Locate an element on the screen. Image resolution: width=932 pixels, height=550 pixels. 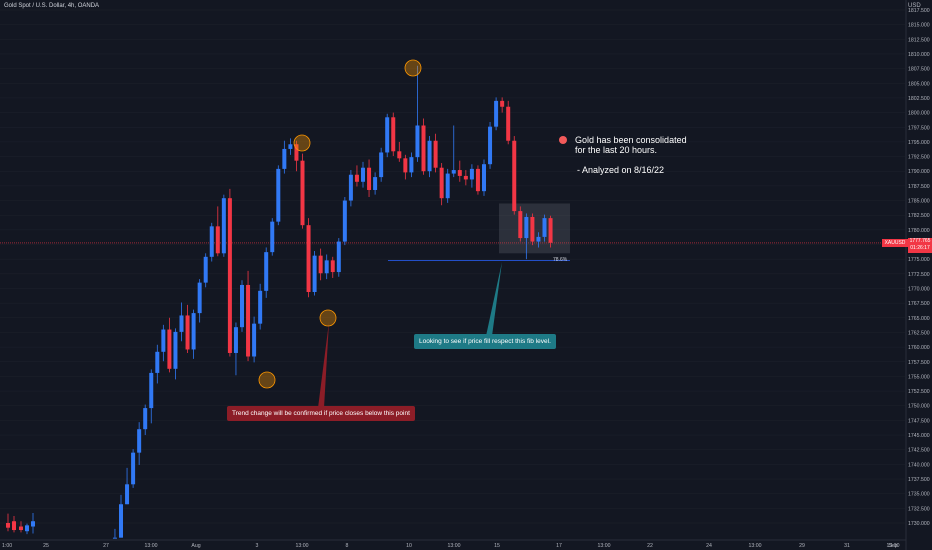
price-tick-label: 1747.500 is located at coordinates (919, 421).